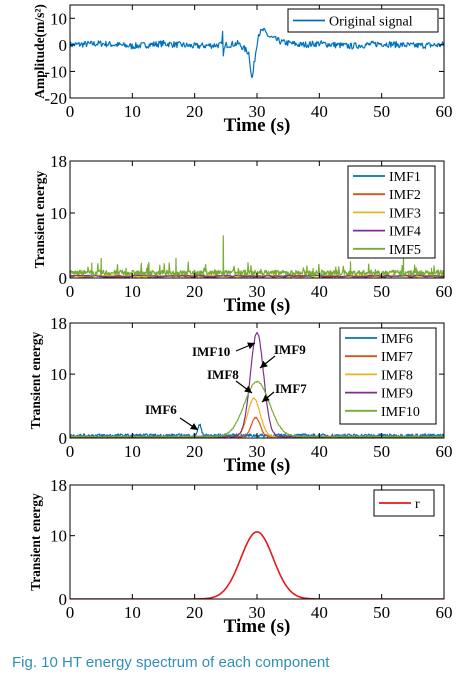 The height and width of the screenshot is (678, 474). I want to click on legend-label: IMF7, so click(397, 357).